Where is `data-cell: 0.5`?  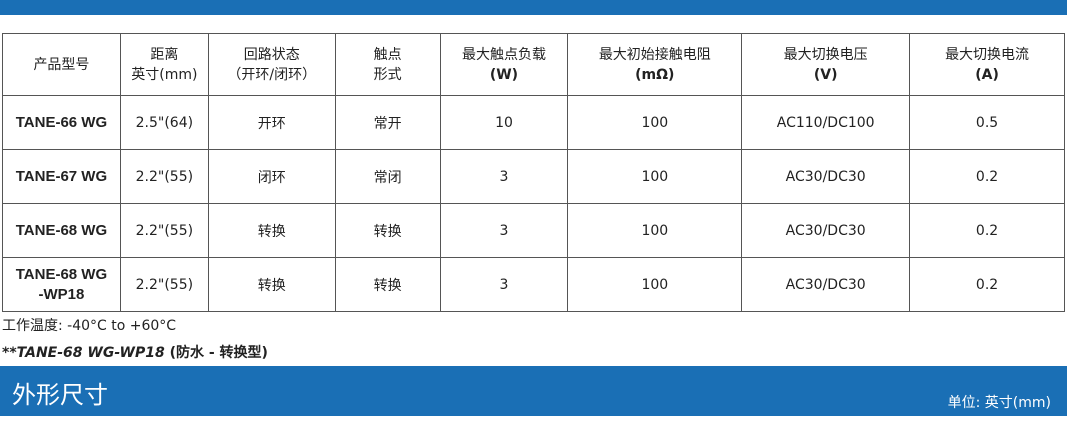 data-cell: 0.5 is located at coordinates (987, 122).